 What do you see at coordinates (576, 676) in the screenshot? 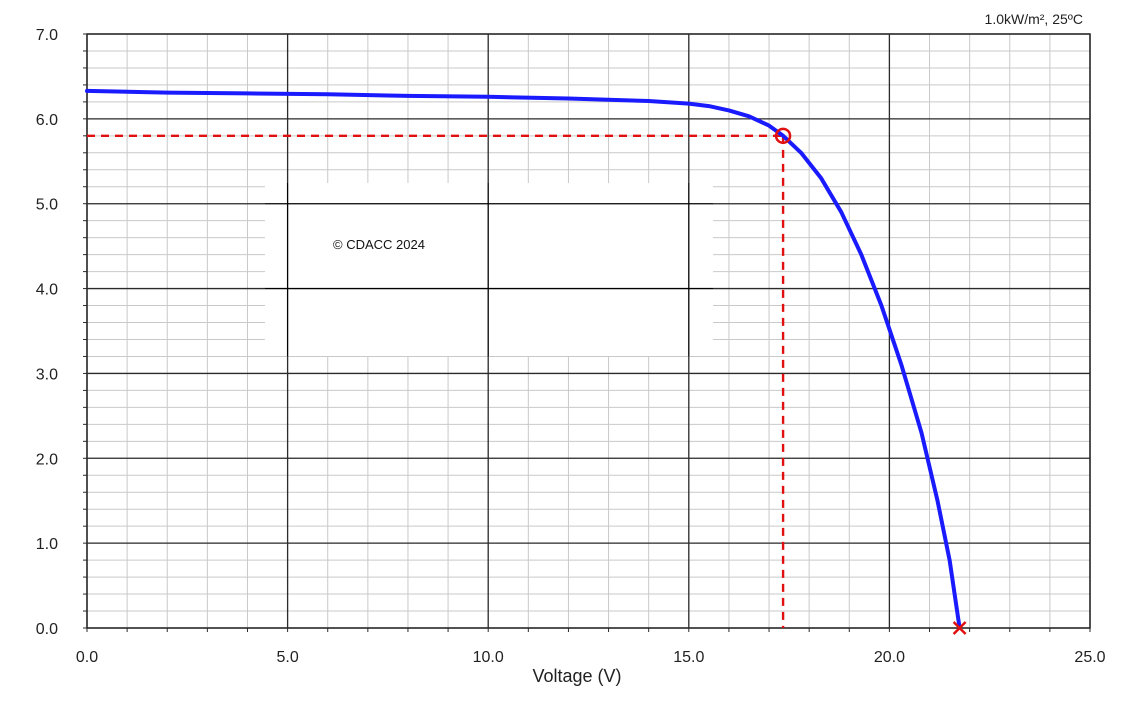
I see `x-axis-title: Voltage (V)` at bounding box center [576, 676].